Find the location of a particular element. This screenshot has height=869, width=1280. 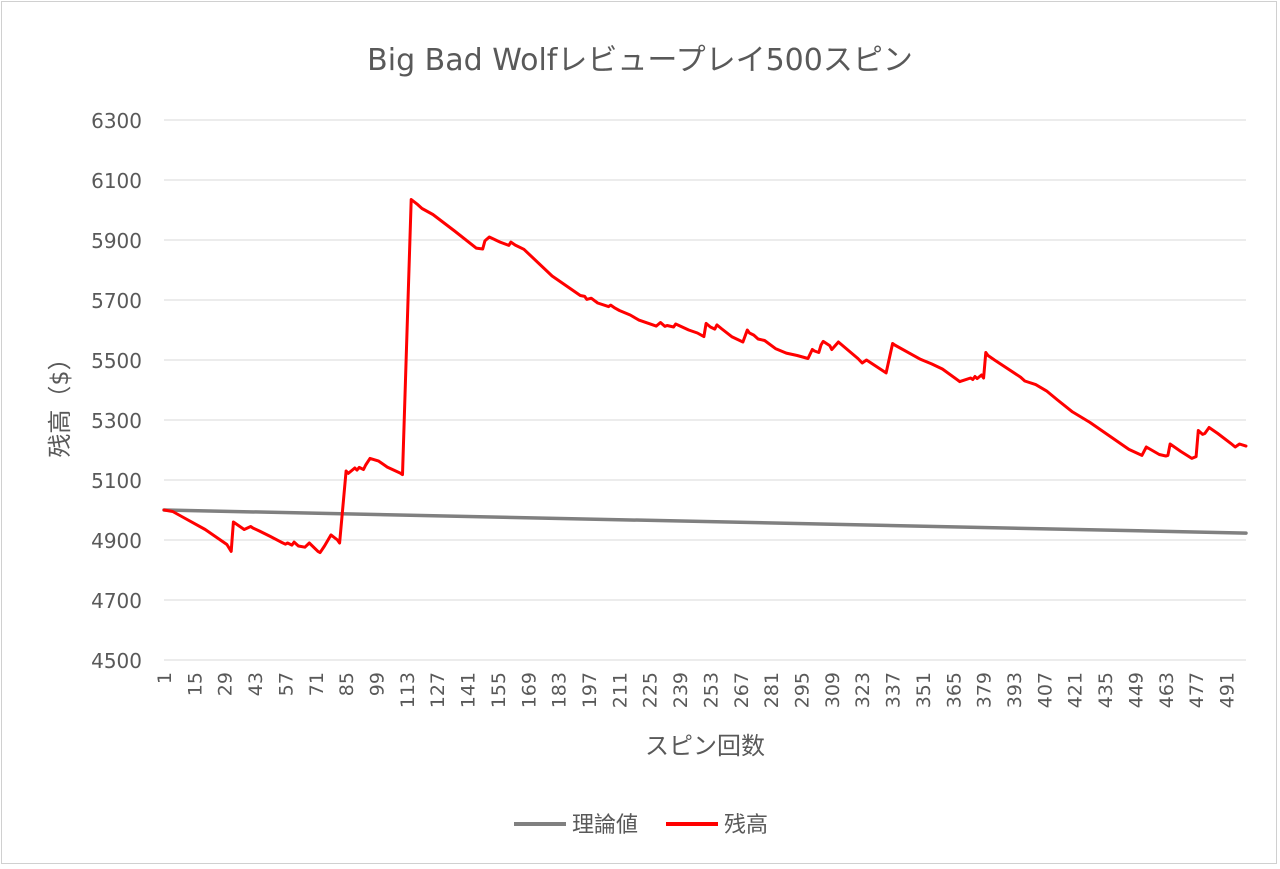

x-tick-label: 491 is located at coordinates (1227, 690).